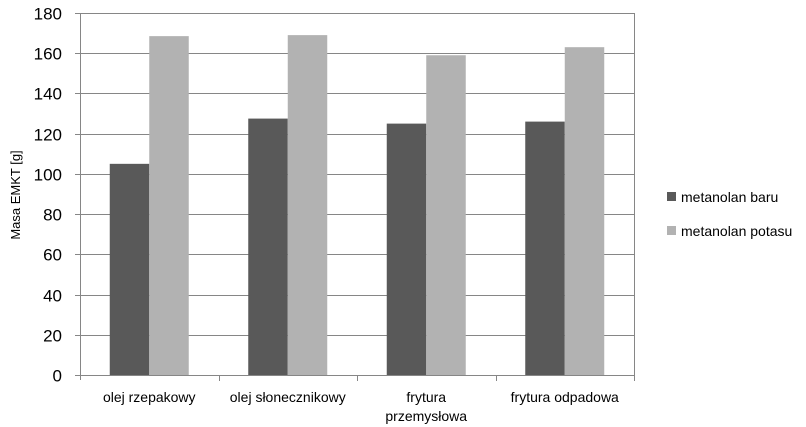 The width and height of the screenshot is (806, 427). I want to click on y-tick-label: 40, so click(52, 296).